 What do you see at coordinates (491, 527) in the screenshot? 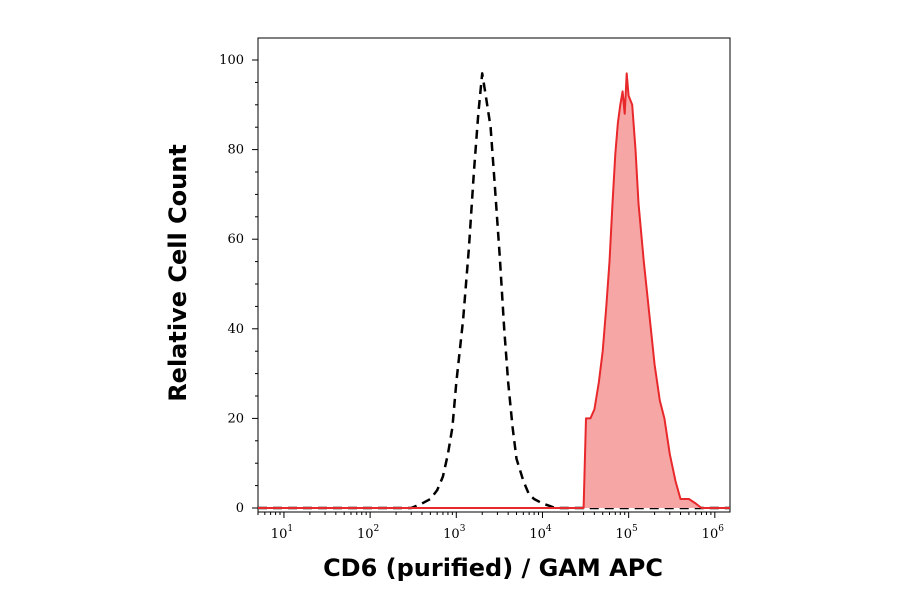
I see `x-axis: 10¹ 10² 10³ 10⁴ 10⁵ 10⁶` at bounding box center [491, 527].